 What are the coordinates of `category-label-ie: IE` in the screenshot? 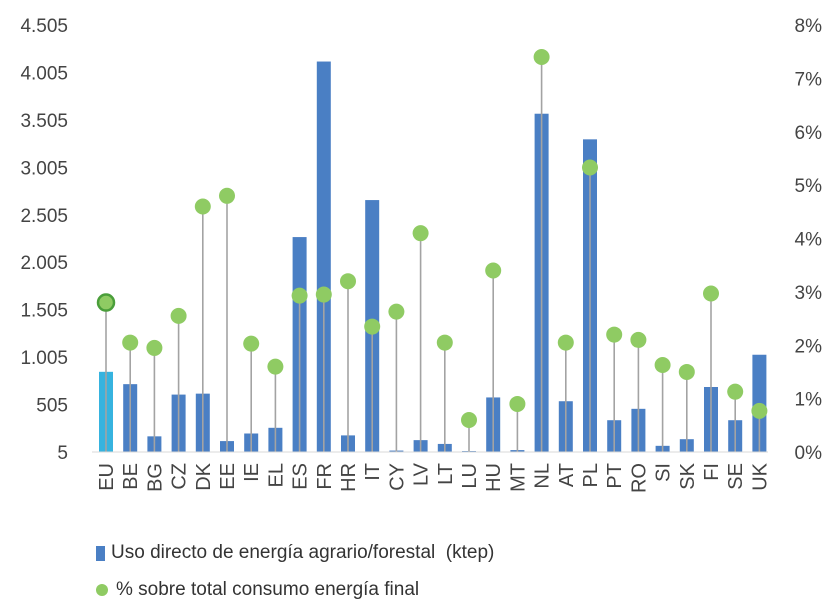 It's located at (252, 472).